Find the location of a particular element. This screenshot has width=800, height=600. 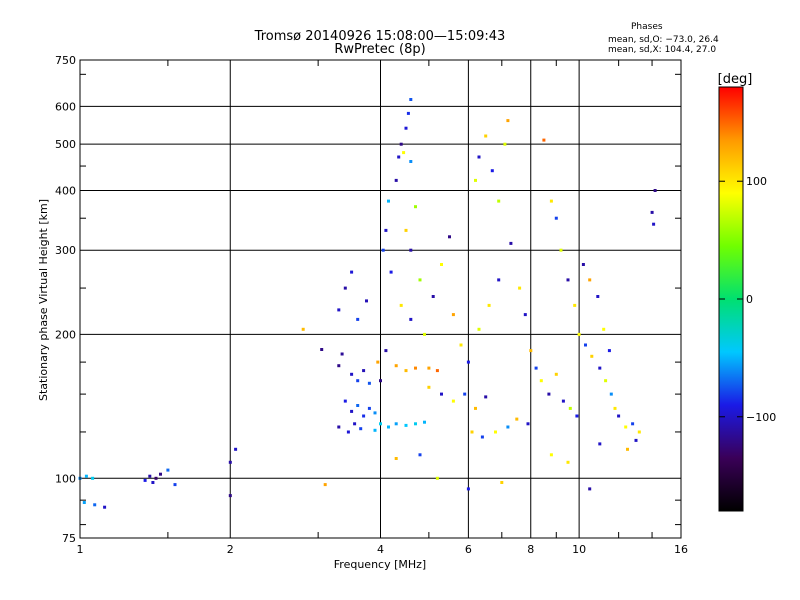

y-tick-label: 300 is located at coordinates (65, 250).